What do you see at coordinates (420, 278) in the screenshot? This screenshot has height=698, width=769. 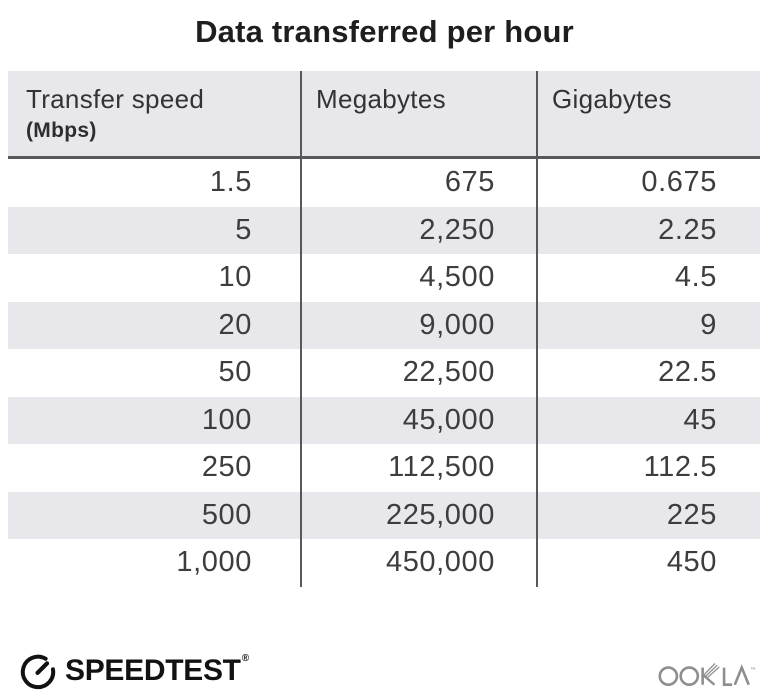 I see `megabytes-cell: 4,500` at bounding box center [420, 278].